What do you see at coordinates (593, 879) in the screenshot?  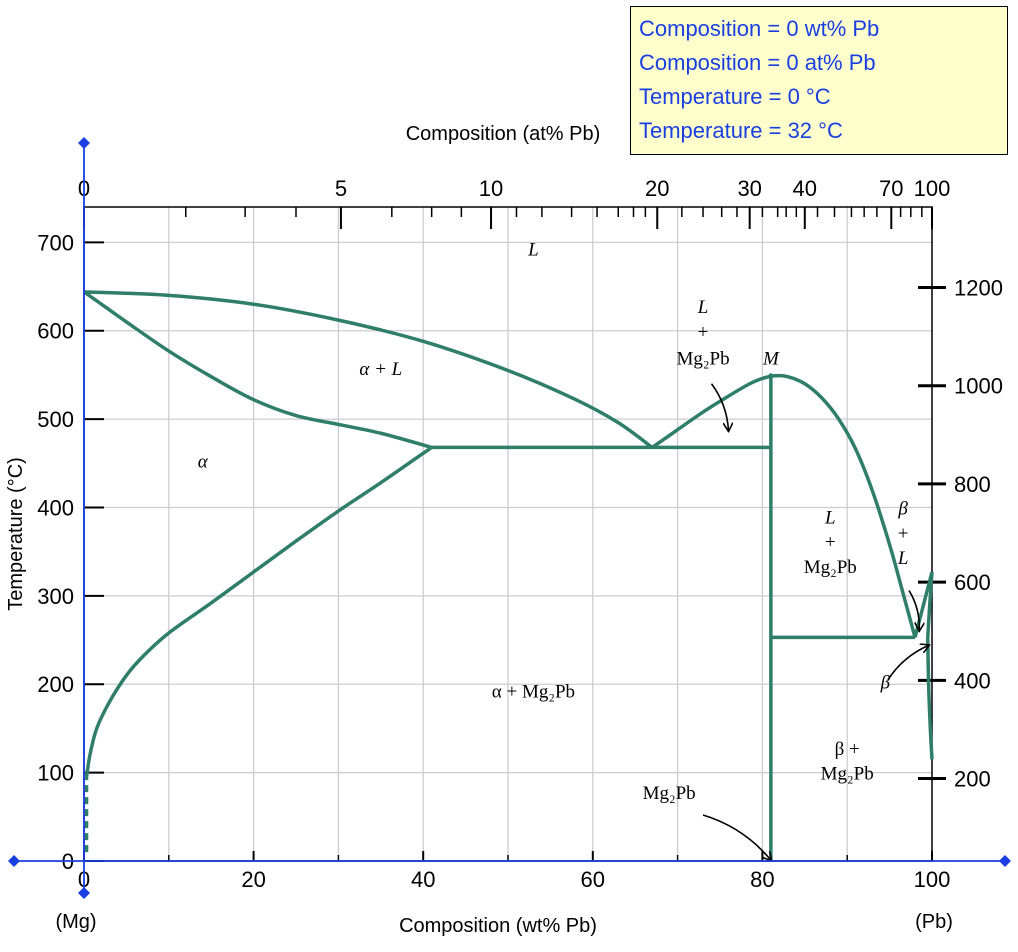 I see `bottom-axis-tick-label: 60` at bounding box center [593, 879].